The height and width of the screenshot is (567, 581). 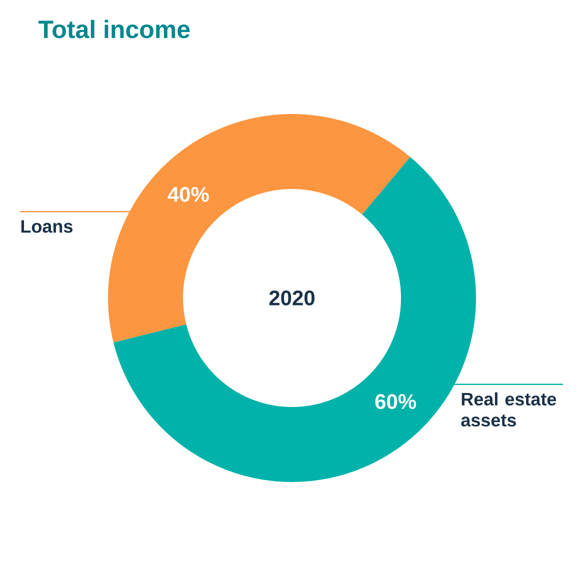 What do you see at coordinates (46, 226) in the screenshot?
I see `slice-label: Loans` at bounding box center [46, 226].